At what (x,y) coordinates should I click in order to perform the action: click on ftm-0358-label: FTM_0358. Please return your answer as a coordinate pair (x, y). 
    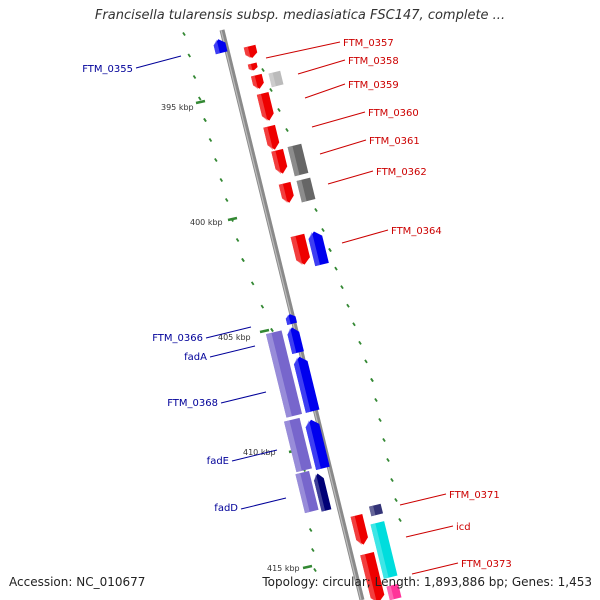
    Looking at the image, I should click on (373, 61).